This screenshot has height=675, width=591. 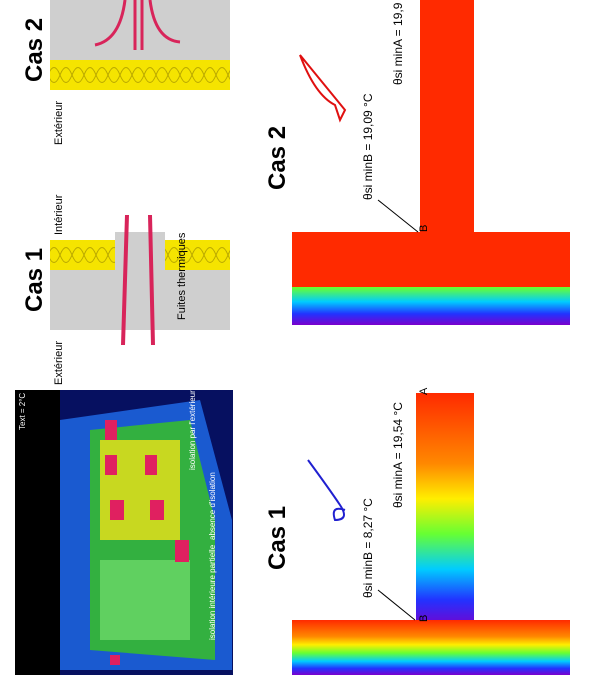 What do you see at coordinates (182, 276) in the screenshot?
I see `label: Fuites thermiques` at bounding box center [182, 276].